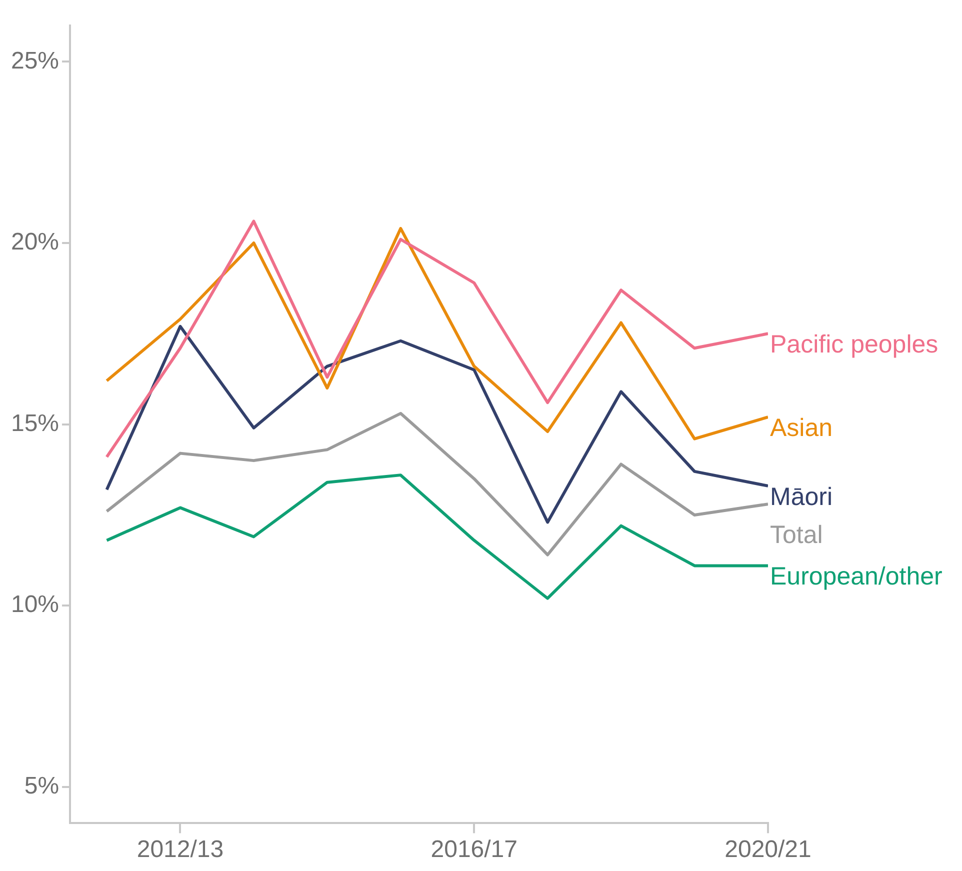 The height and width of the screenshot is (871, 962). Describe the element at coordinates (856, 576) in the screenshot. I see `series-label: European/other` at that location.